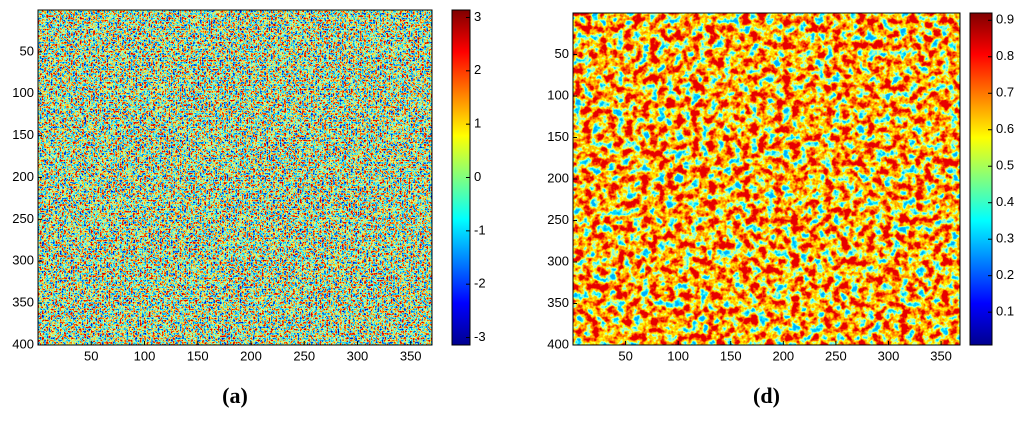  What do you see at coordinates (1005, 311) in the screenshot?
I see `colorbar-tick-label: 0.1` at bounding box center [1005, 311].